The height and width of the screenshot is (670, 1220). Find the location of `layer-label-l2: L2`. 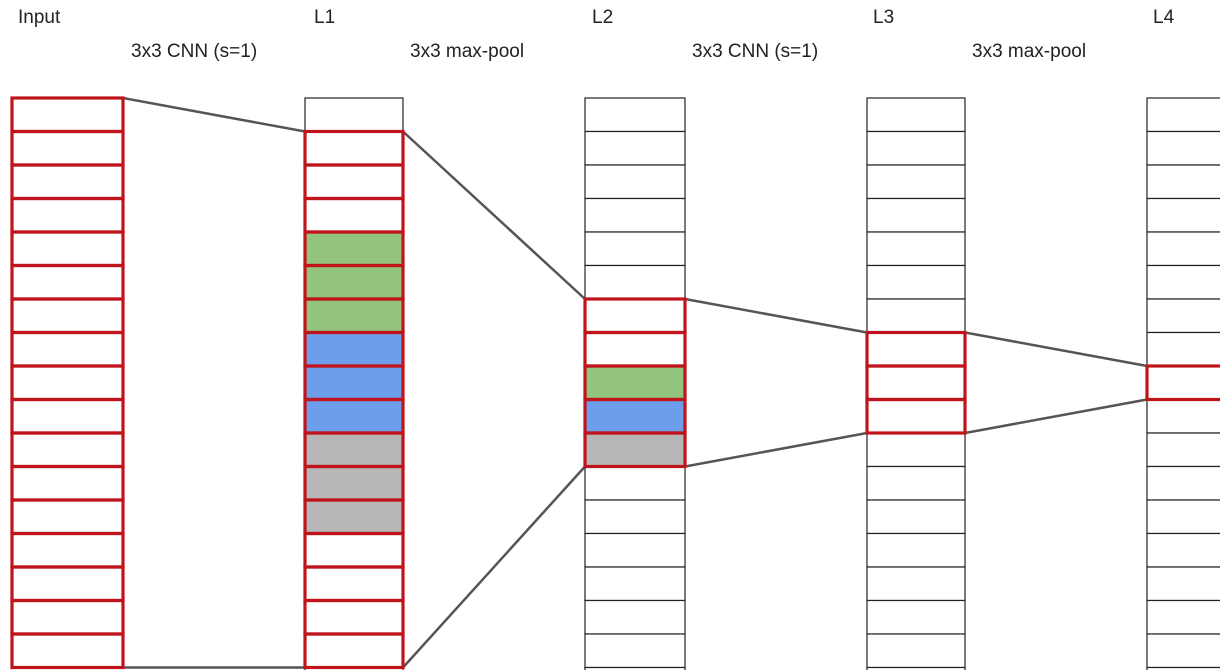

layer-label-l2: L2 is located at coordinates (603, 17).